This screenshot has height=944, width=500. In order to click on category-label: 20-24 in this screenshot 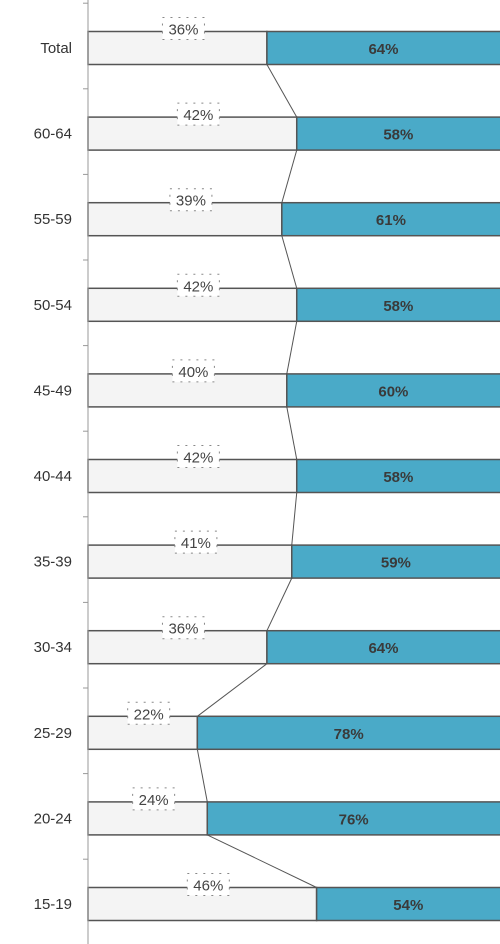, I will do `click(53, 818)`.